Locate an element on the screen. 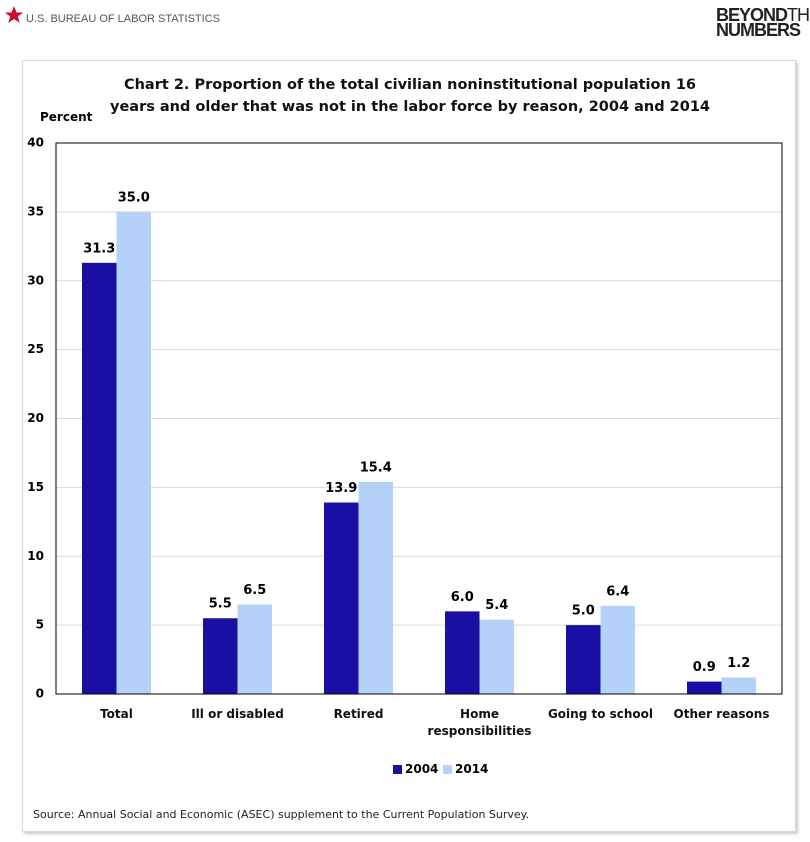  x-tick-label: Home responsibilities is located at coordinates (479, 722).